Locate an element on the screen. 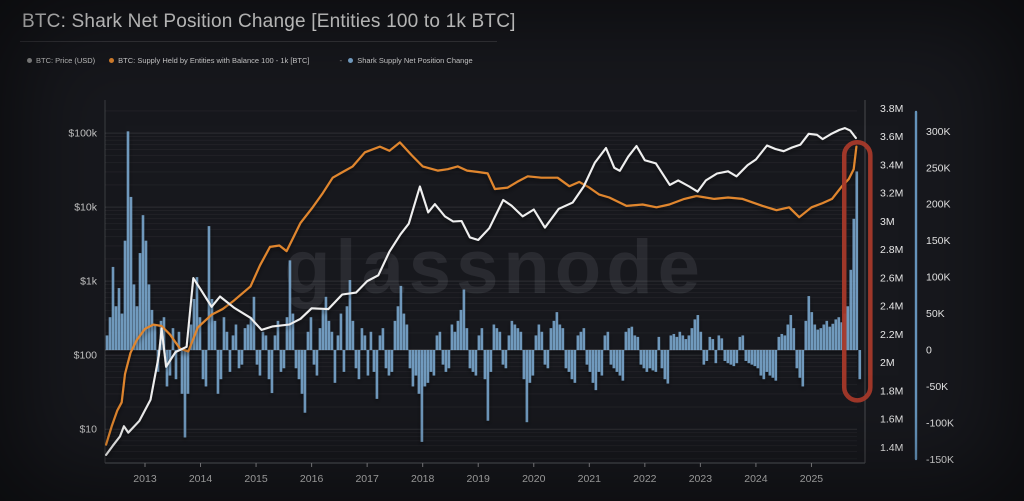  x-axis-year-label: 2015 is located at coordinates (256, 479).